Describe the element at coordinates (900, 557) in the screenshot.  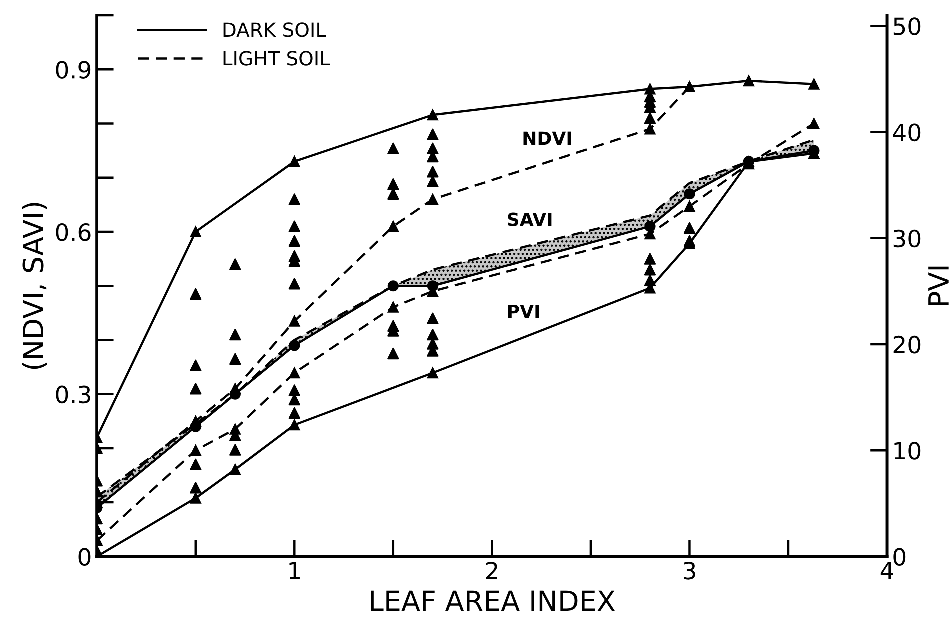
I see `y2-tick-label: 0` at that location.